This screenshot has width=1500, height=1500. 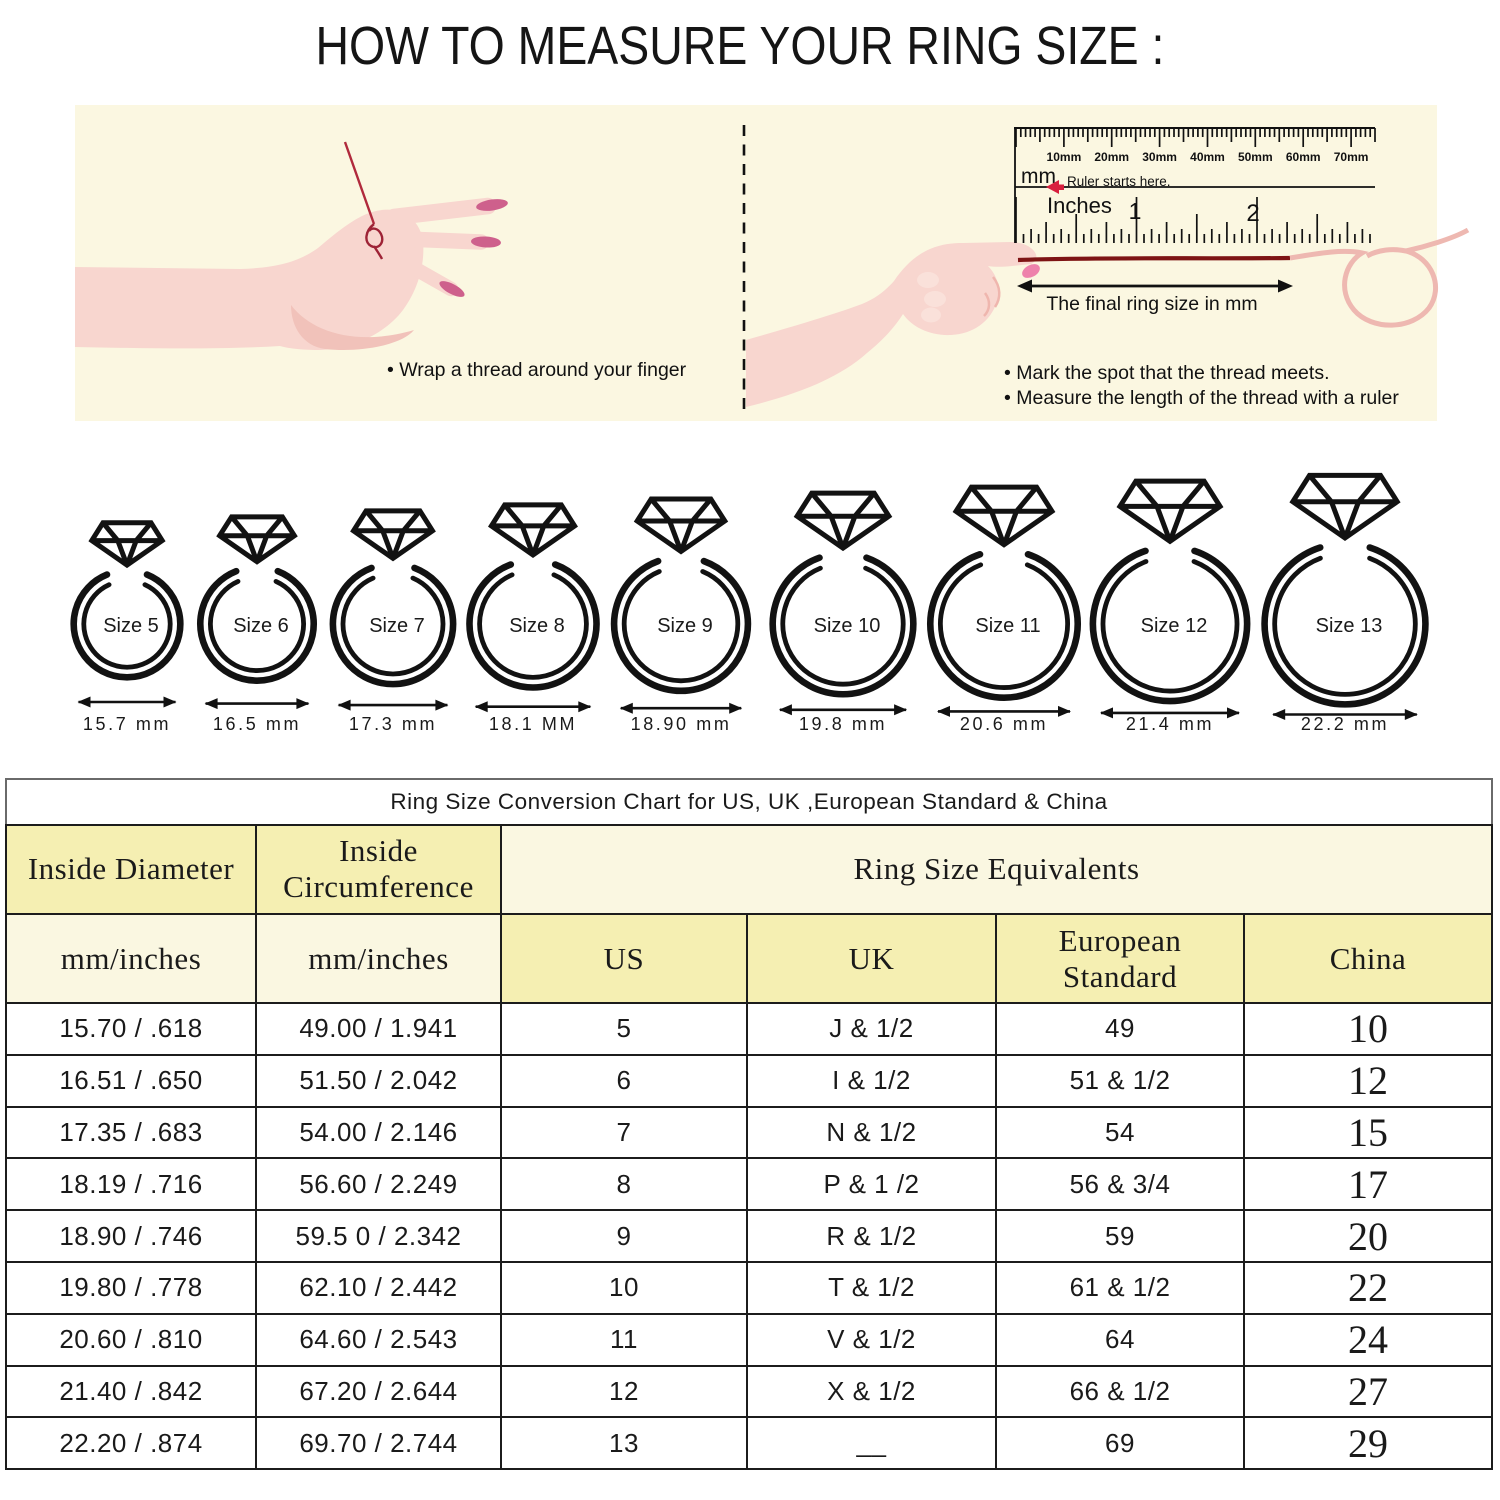 What do you see at coordinates (1111, 157) in the screenshot?
I see `svg-text: 20mm` at bounding box center [1111, 157].